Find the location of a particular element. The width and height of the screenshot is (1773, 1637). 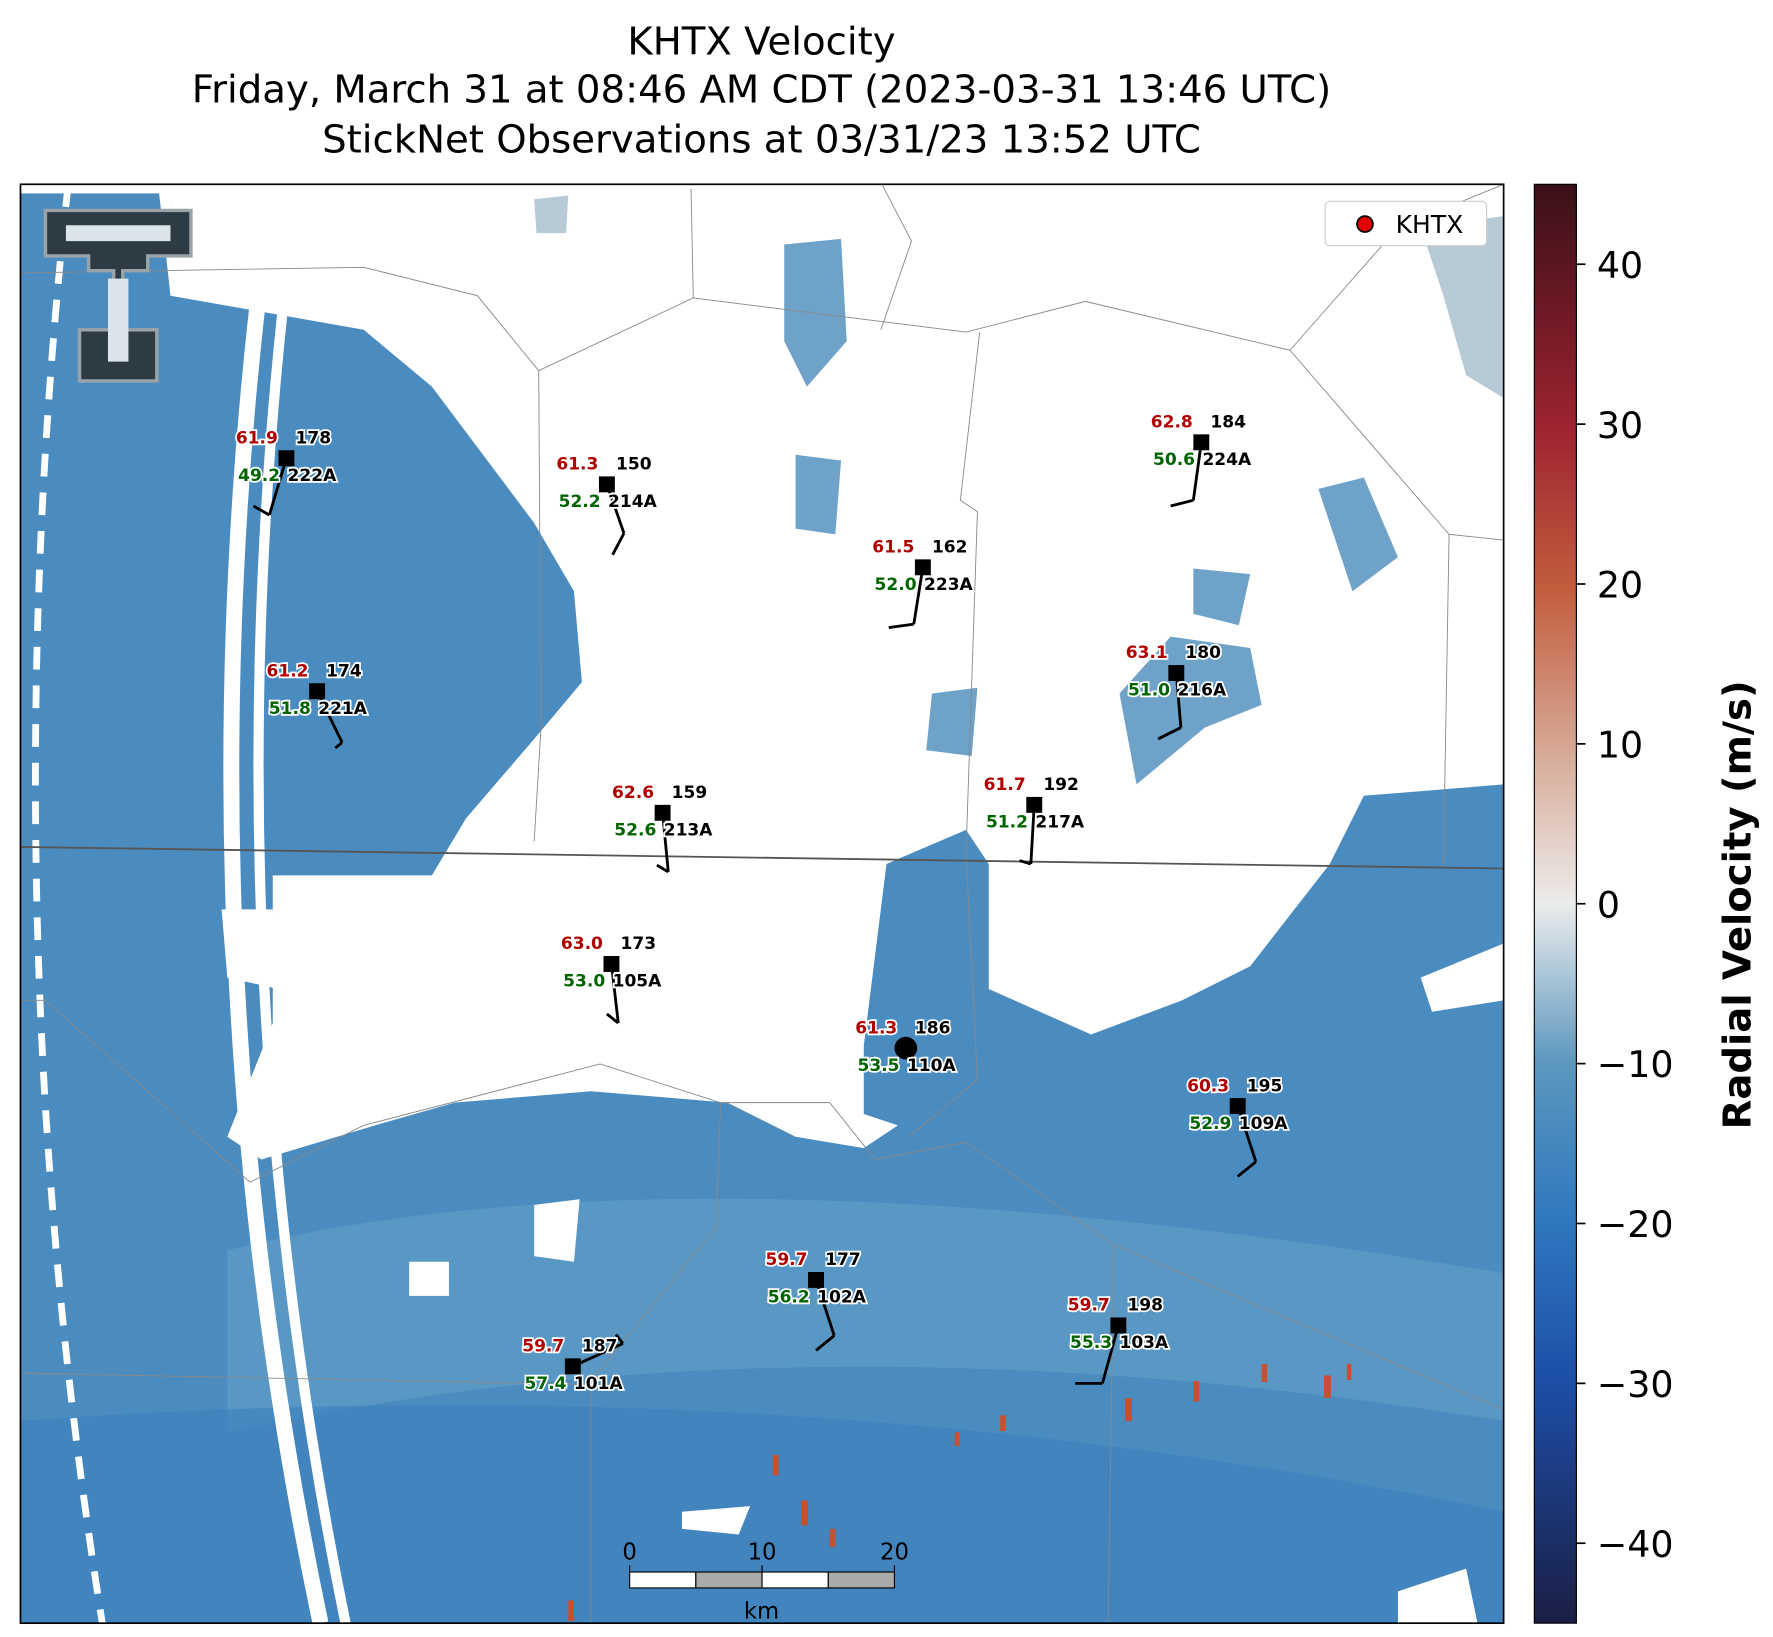

station-id: 177 is located at coordinates (843, 1260).